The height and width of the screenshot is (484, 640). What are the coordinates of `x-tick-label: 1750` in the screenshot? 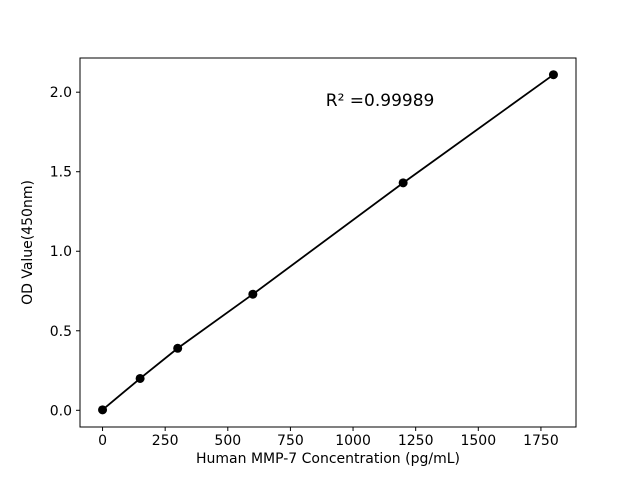 It's located at (541, 441).